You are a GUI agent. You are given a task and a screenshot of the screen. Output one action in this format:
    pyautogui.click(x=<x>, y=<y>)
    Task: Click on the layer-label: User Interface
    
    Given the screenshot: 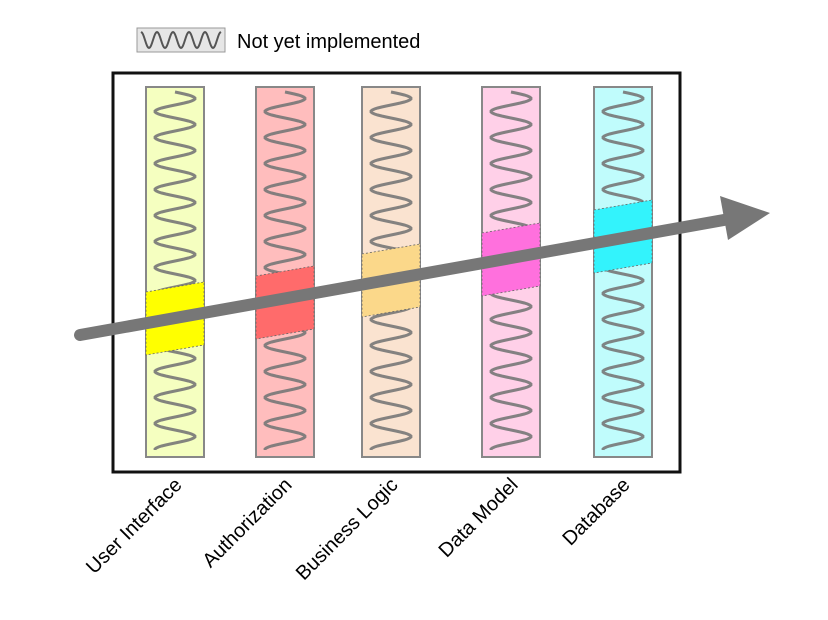 What is the action you would take?
    pyautogui.click(x=134, y=526)
    